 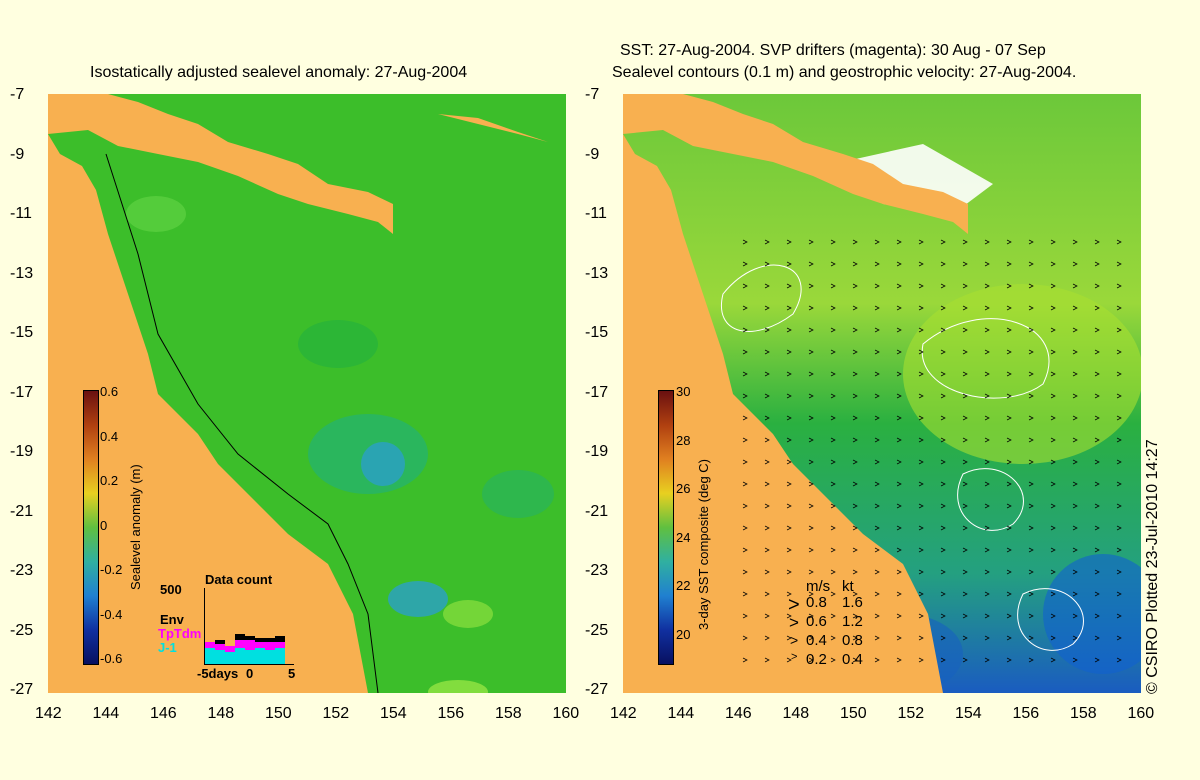 I want to click on cloud-mask, so click(x=913, y=179).